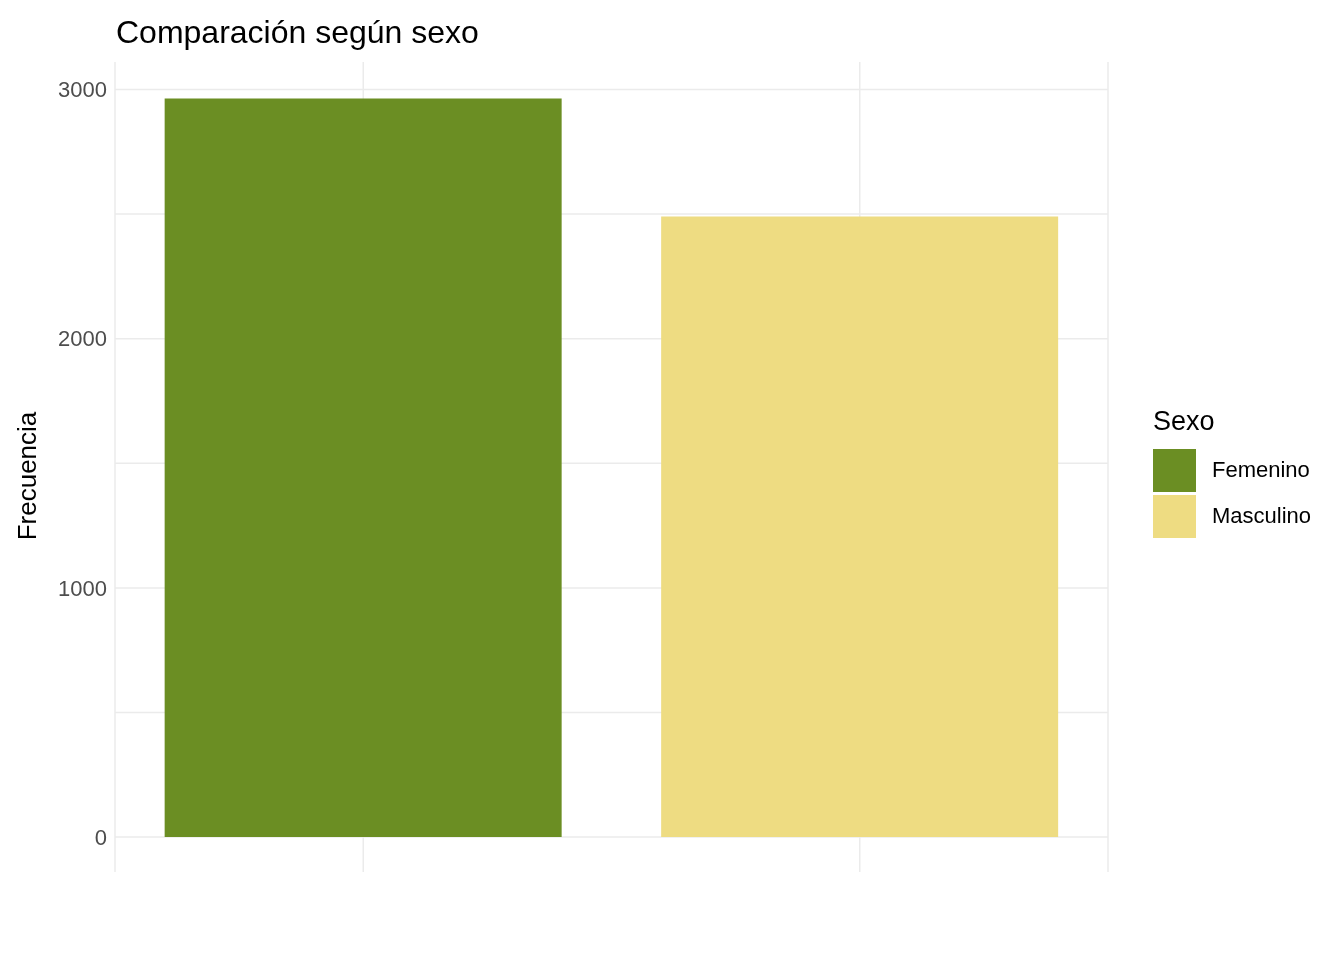 Image resolution: width=1344 pixels, height=960 pixels. What do you see at coordinates (297, 32) in the screenshot?
I see `chart-title: Comparación según sexo` at bounding box center [297, 32].